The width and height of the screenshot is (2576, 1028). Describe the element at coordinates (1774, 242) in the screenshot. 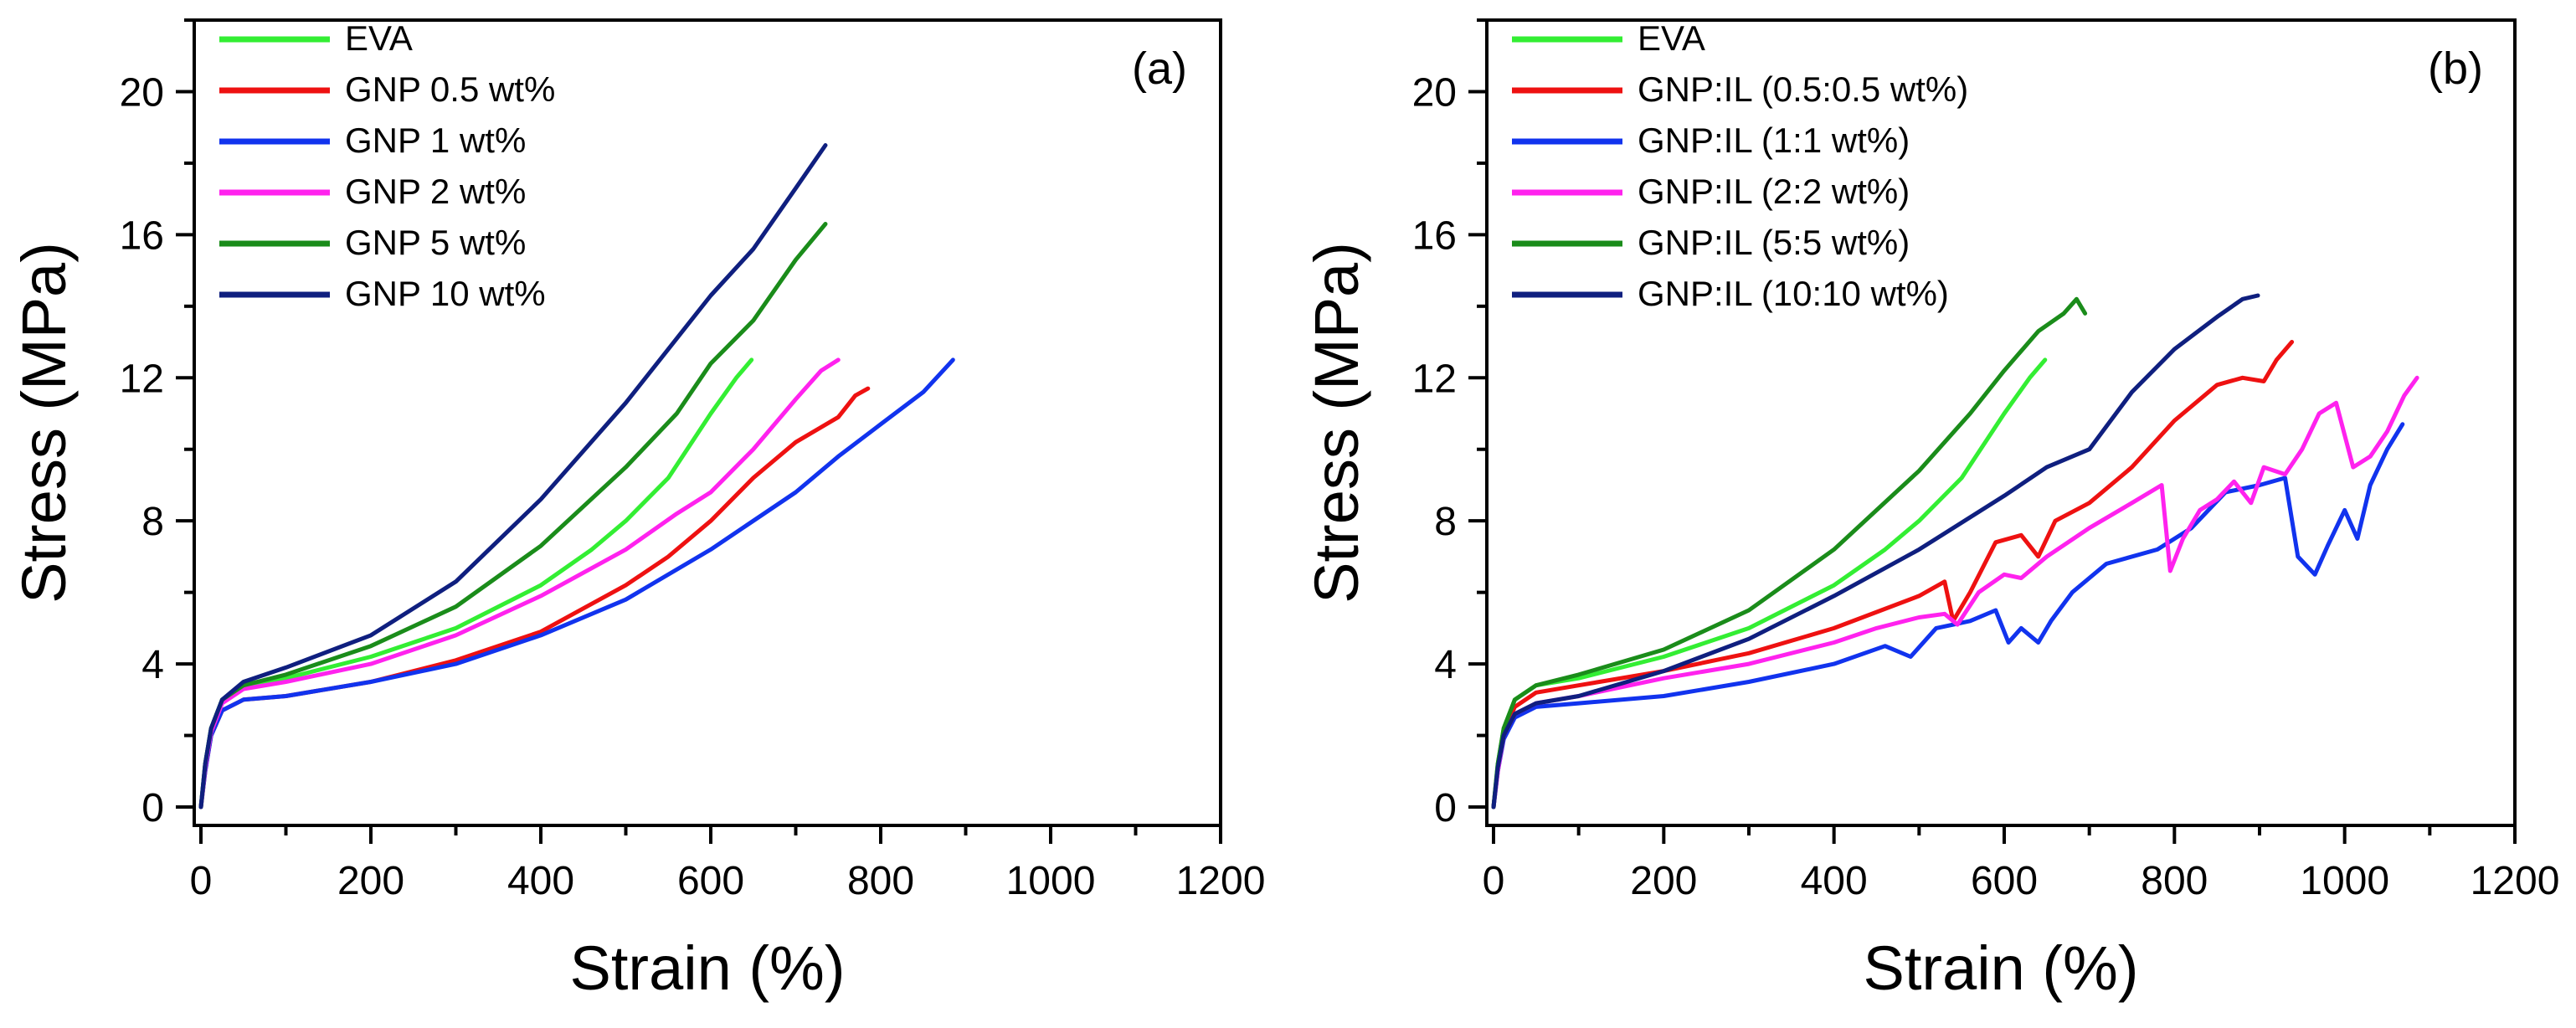

I see `legend-label: GNP:IL (5:5 wt%)` at that location.